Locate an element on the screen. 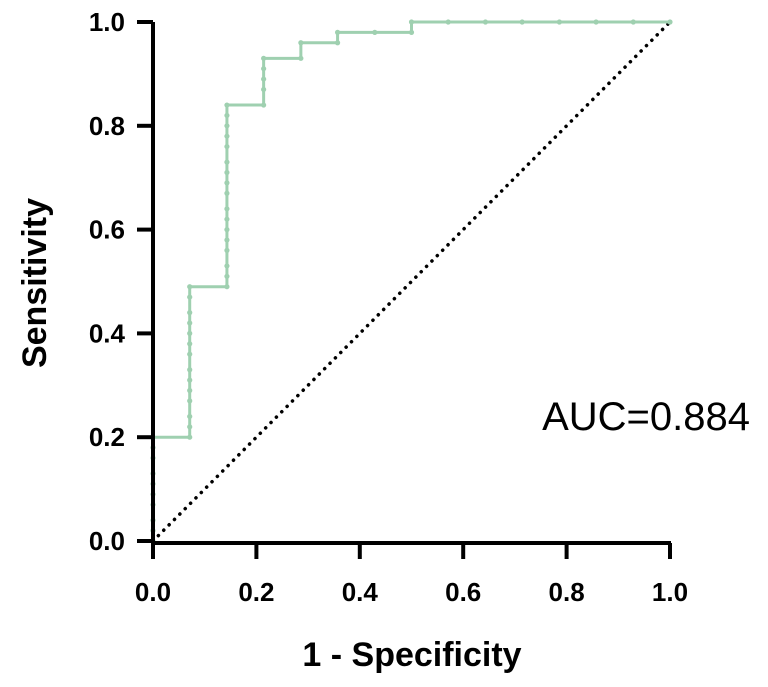  auc-annotation: AUC=0.884 is located at coordinates (646, 417).